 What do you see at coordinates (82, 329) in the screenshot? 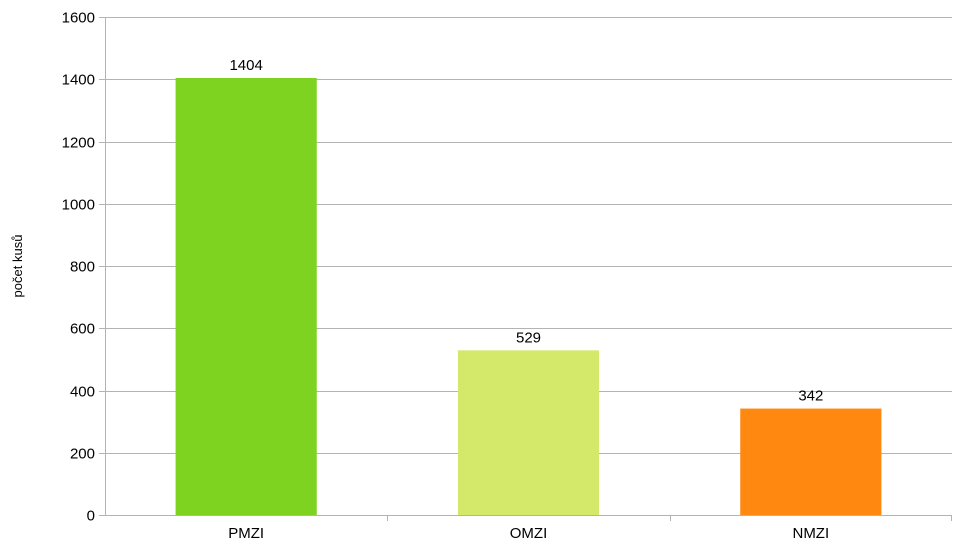
I see `y-tick-label-600: 600` at bounding box center [82, 329].